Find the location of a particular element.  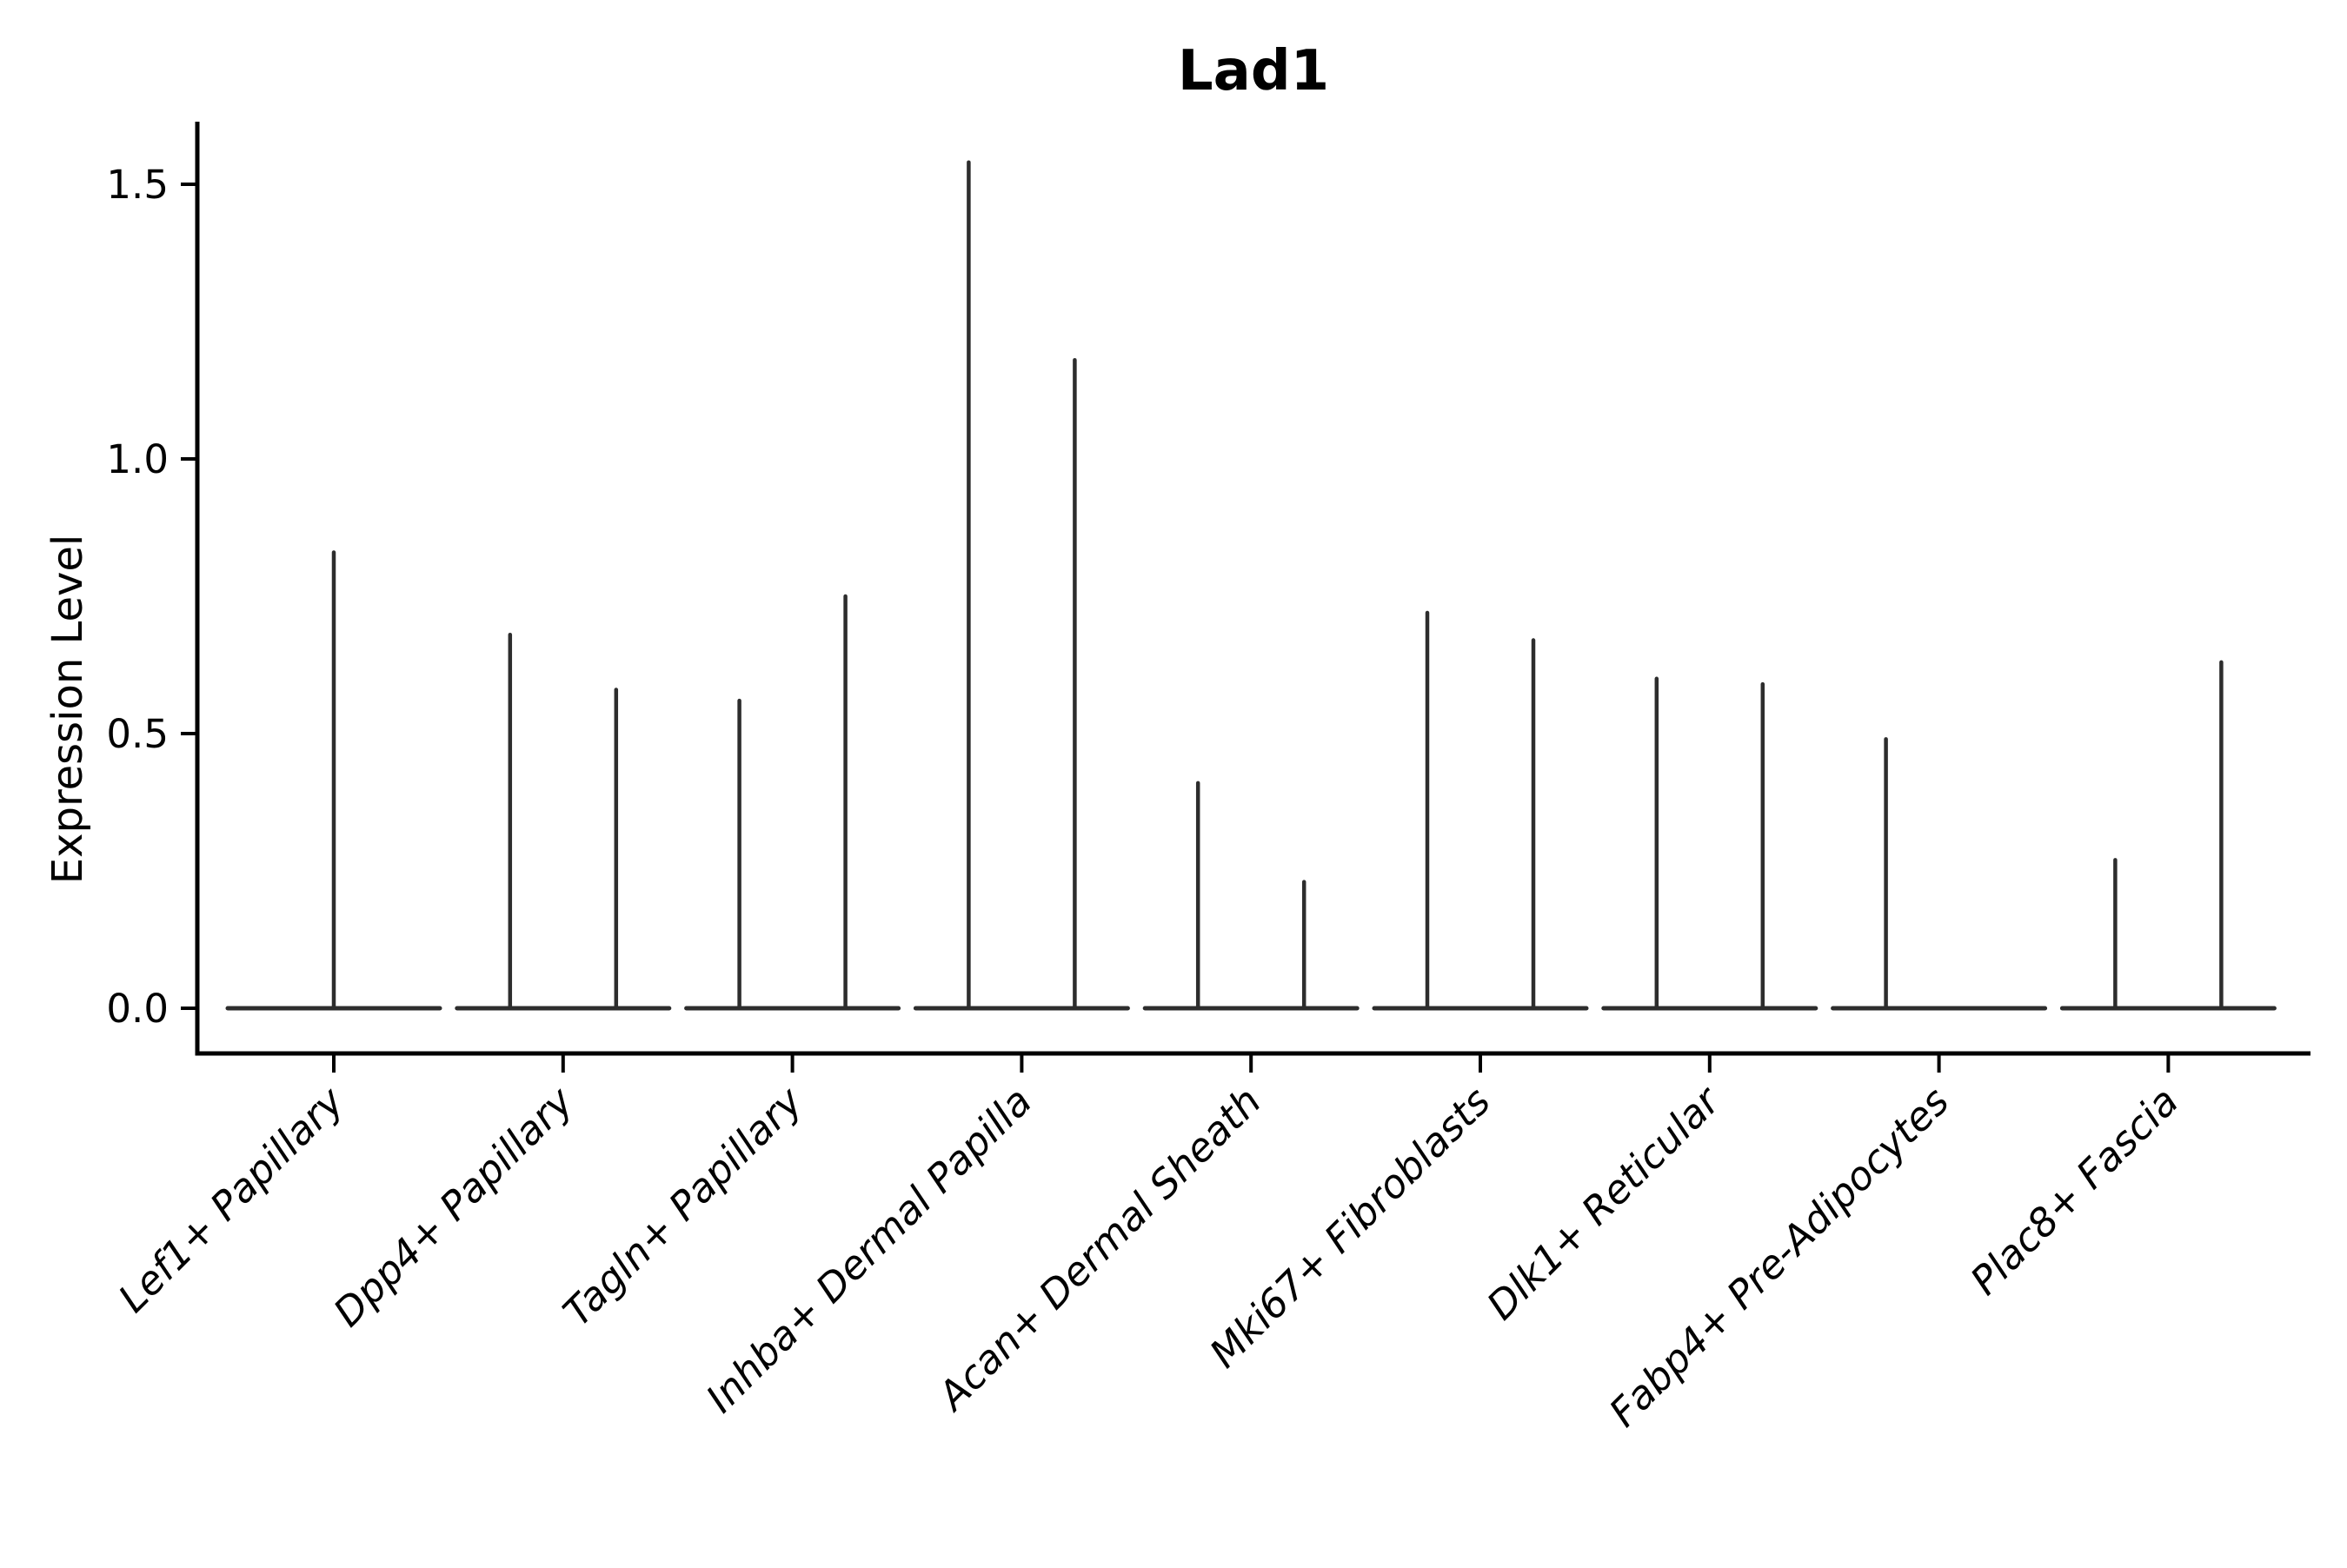

x-tick-label: Plac8+ Fascia is located at coordinates (2074, 1191).